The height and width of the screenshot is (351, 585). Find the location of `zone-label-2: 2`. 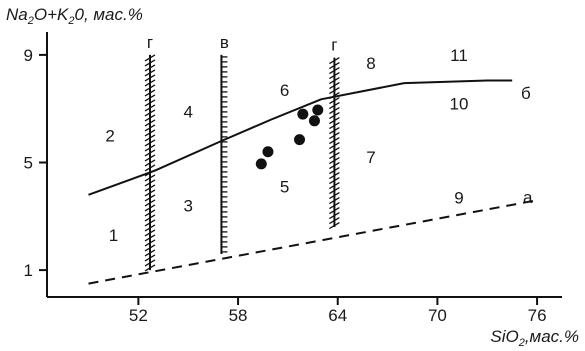

zone-label-2: 2 is located at coordinates (109, 136).